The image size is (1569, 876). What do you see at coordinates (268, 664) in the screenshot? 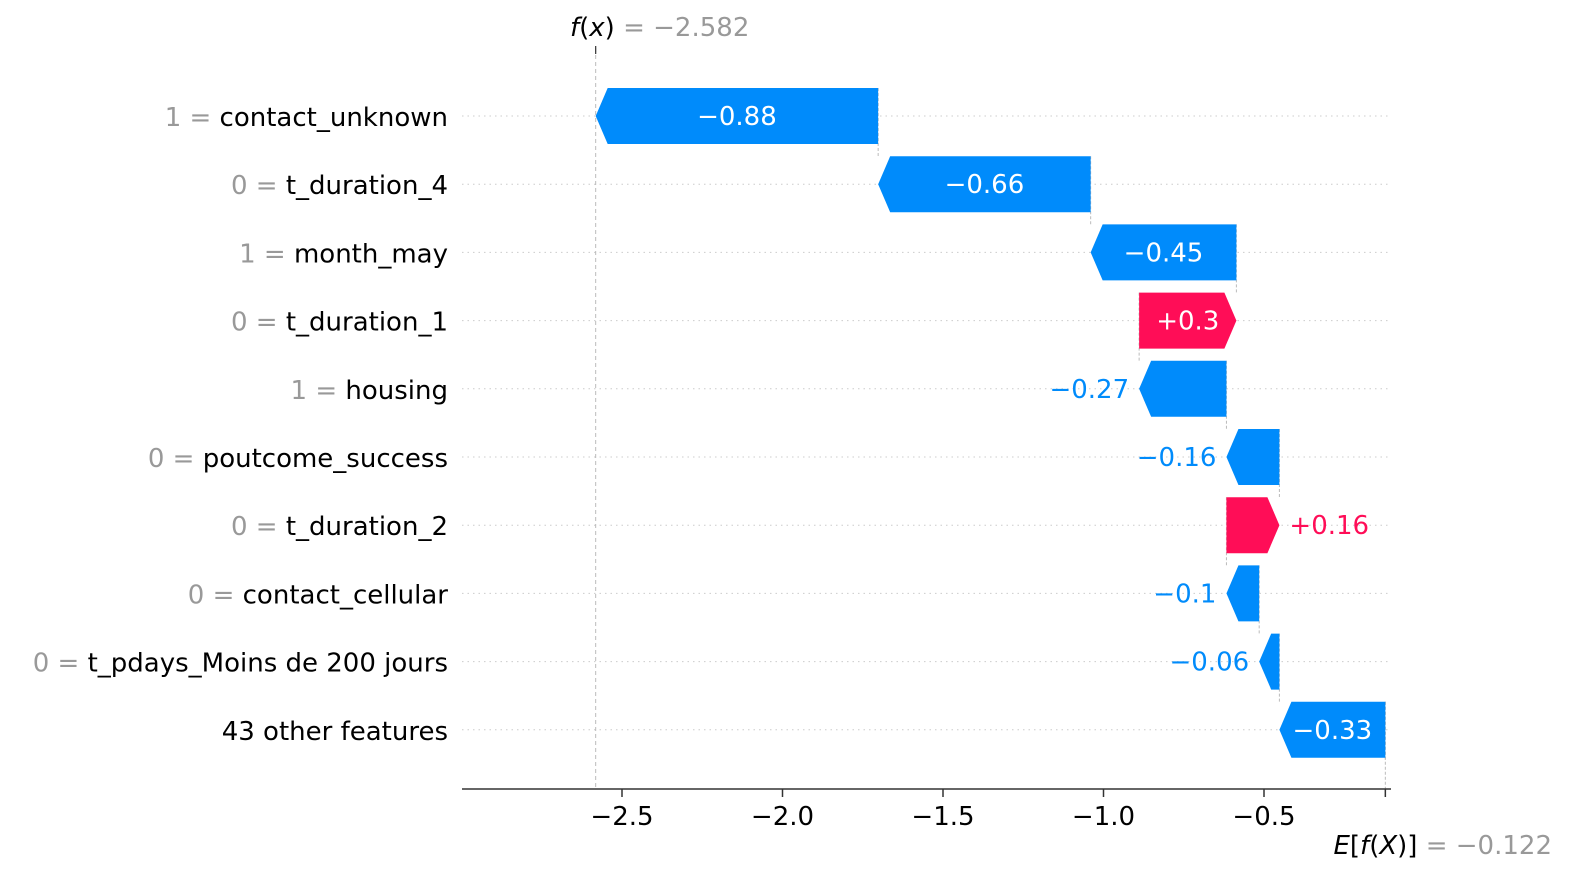
I see `feature-name: t_pdays_Moins de 200 jours` at bounding box center [268, 664].